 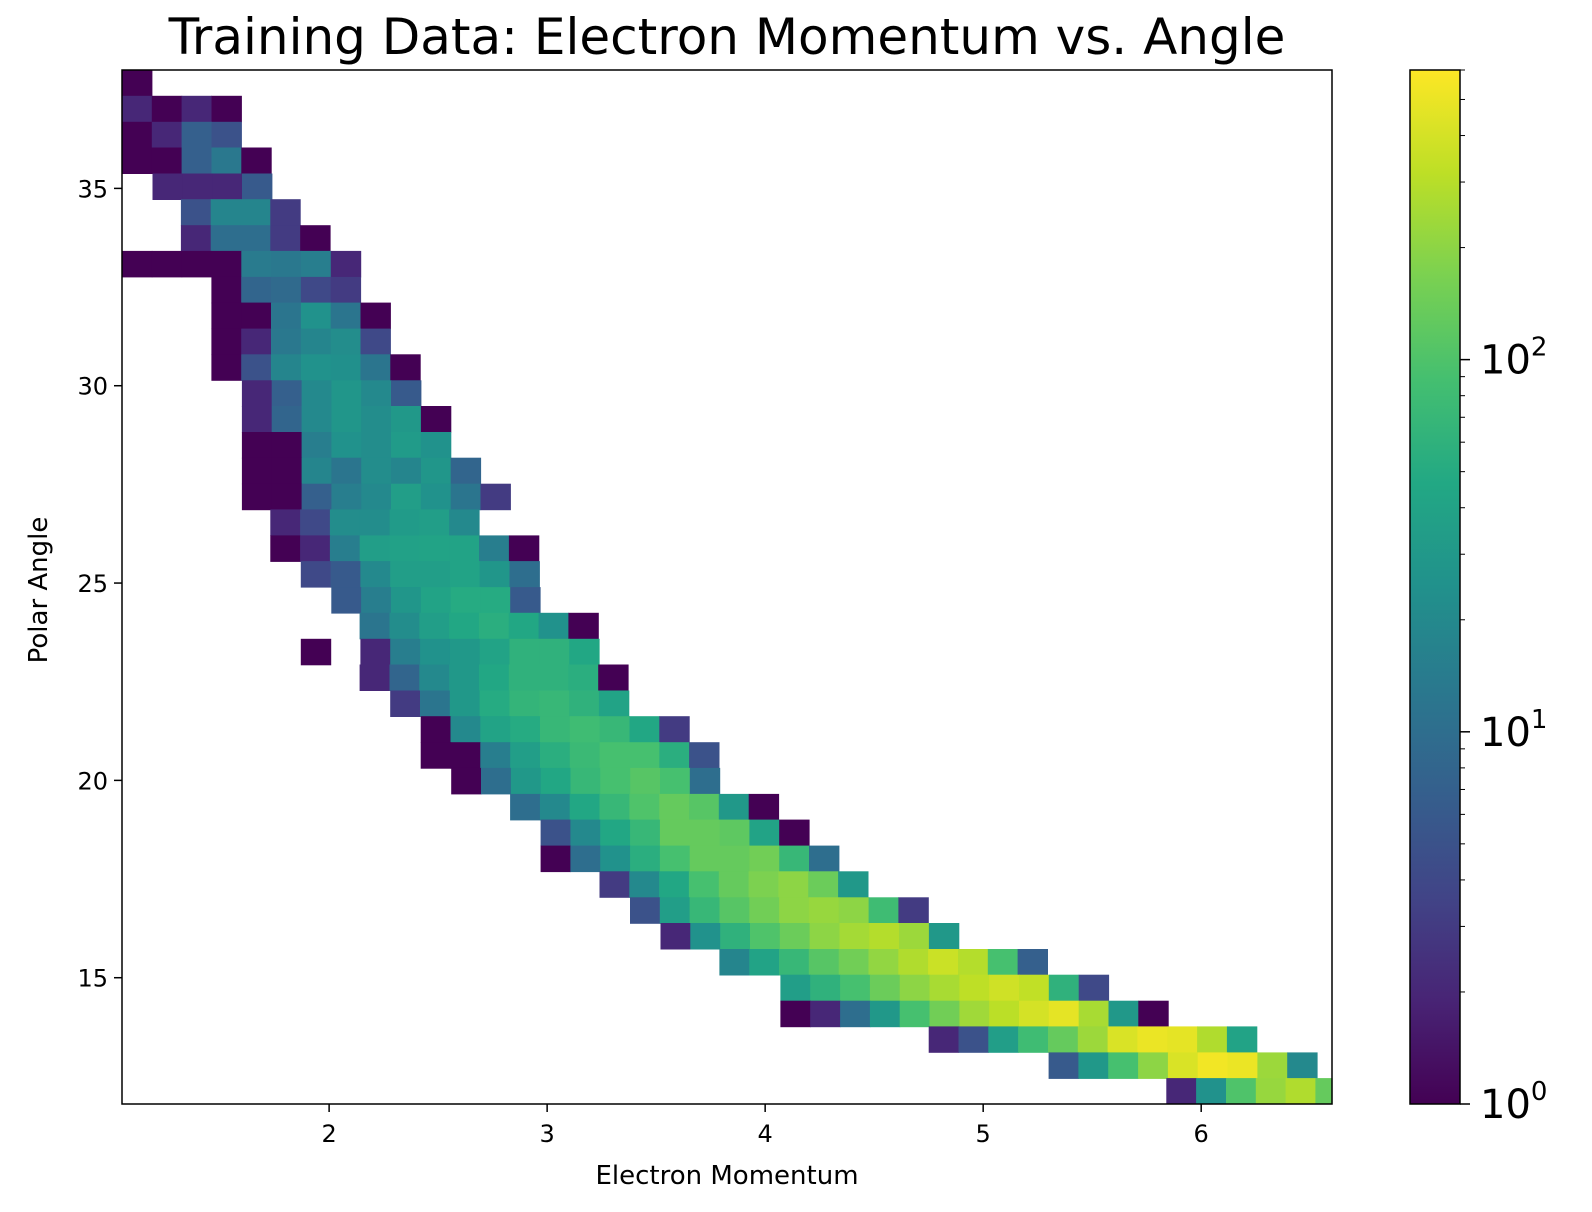 I want to click on x-tick-label: 2, so click(x=328, y=1134).